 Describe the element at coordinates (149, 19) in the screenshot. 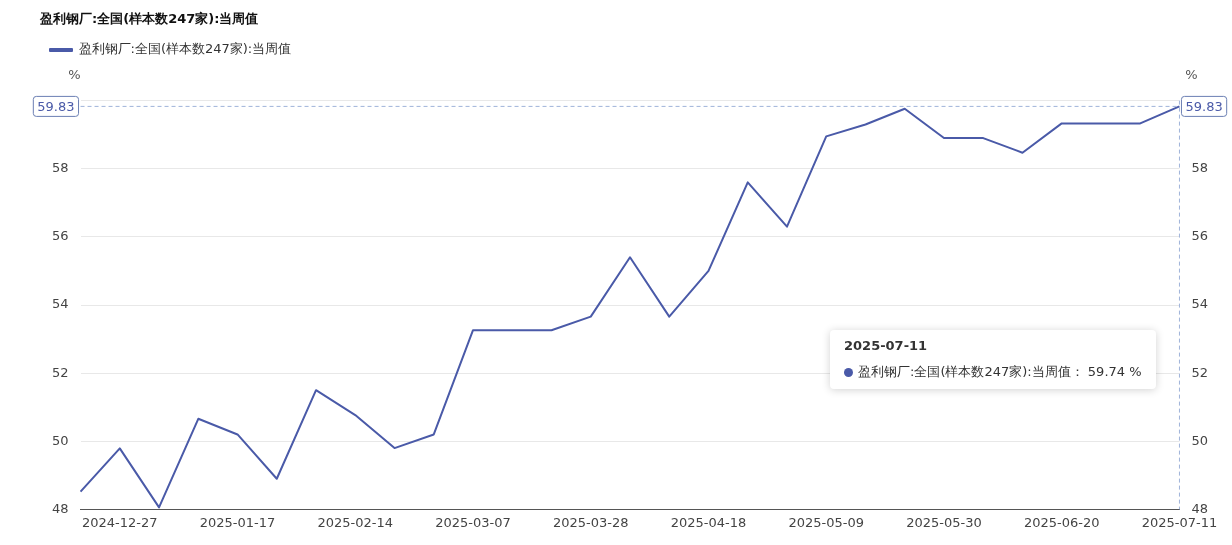

I see `chart-title: 盈利钢厂:全国(样本数247家):当周值` at that location.